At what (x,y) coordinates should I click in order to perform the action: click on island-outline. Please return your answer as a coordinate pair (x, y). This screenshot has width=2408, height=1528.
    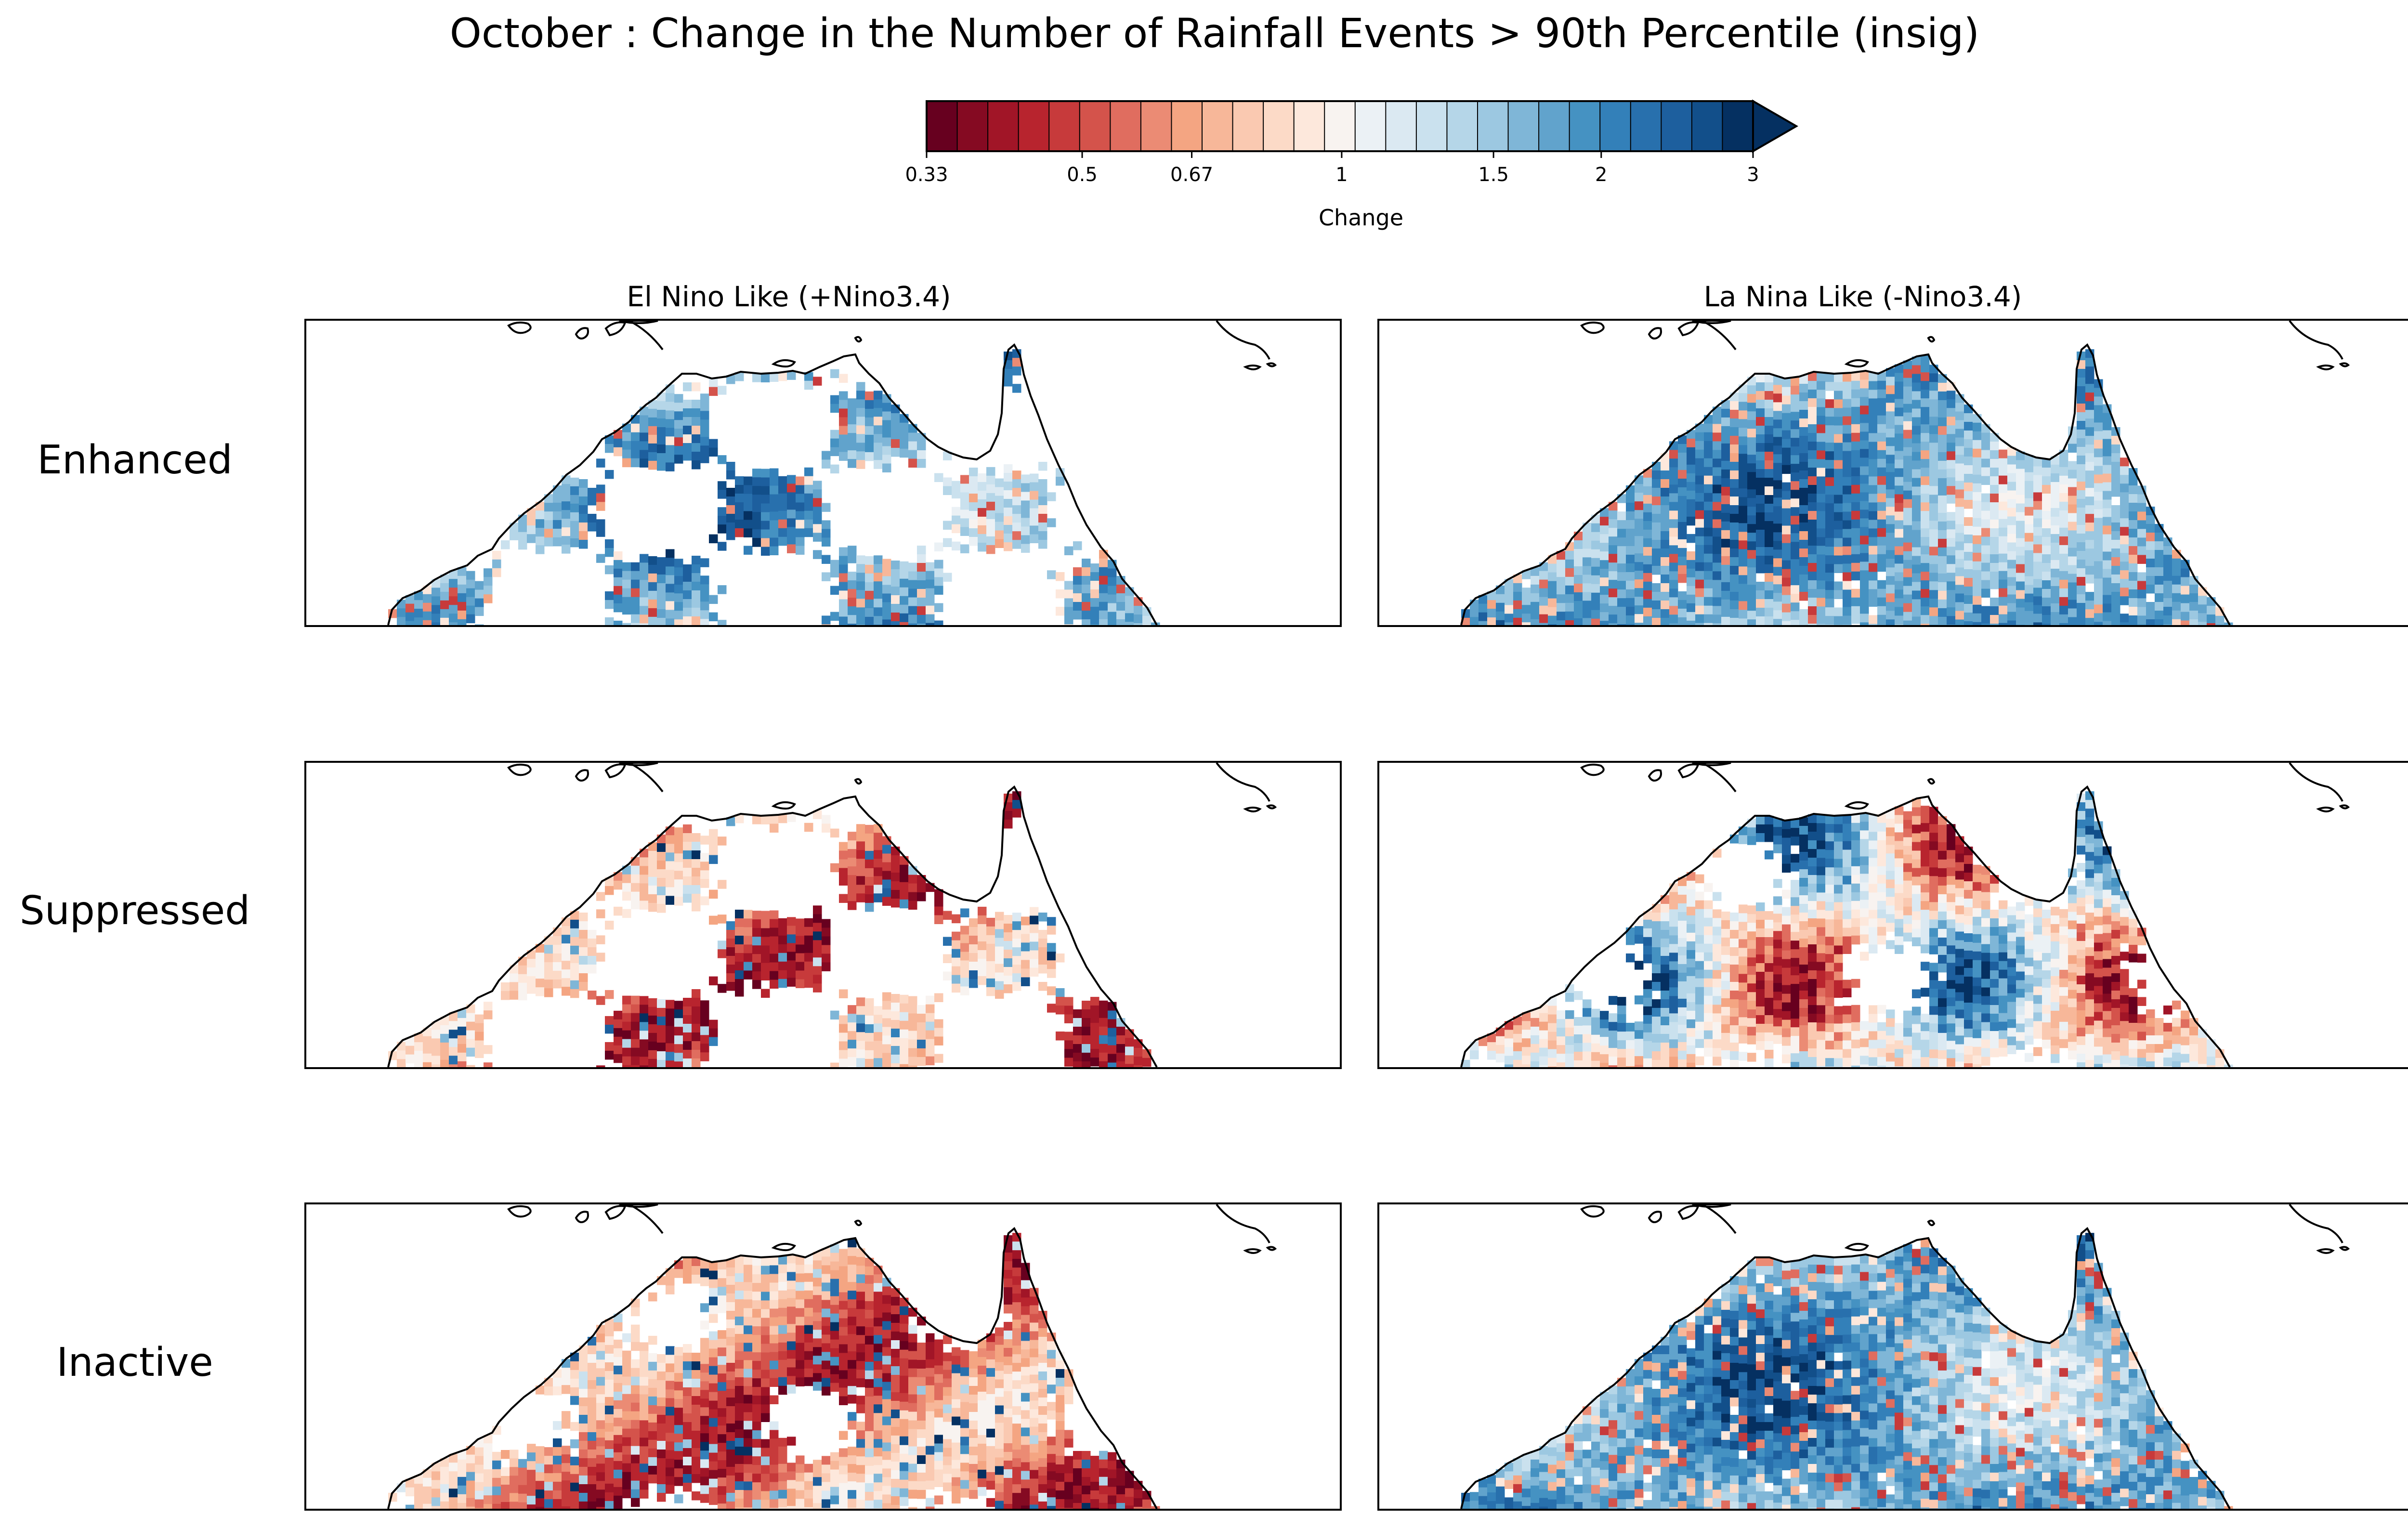
    Looking at the image, I should click on (582, 775).